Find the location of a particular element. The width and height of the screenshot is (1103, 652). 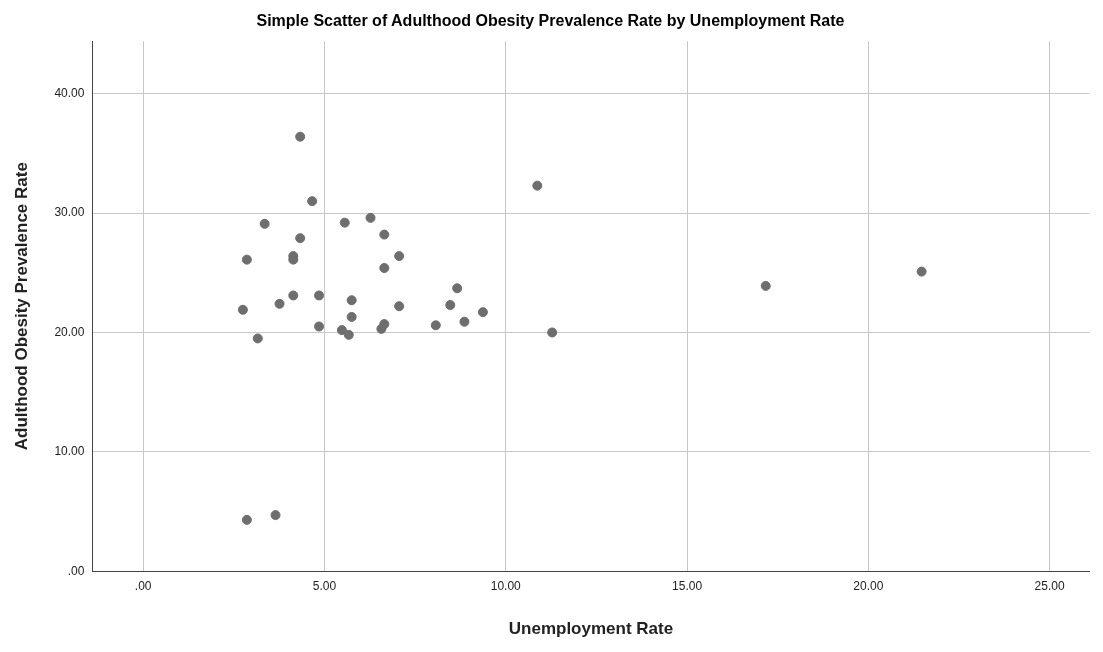

chart-title: Simple Scatter of Adulthood Obesity Prevalence Rate by Unemployment Rate is located at coordinates (550, 21).